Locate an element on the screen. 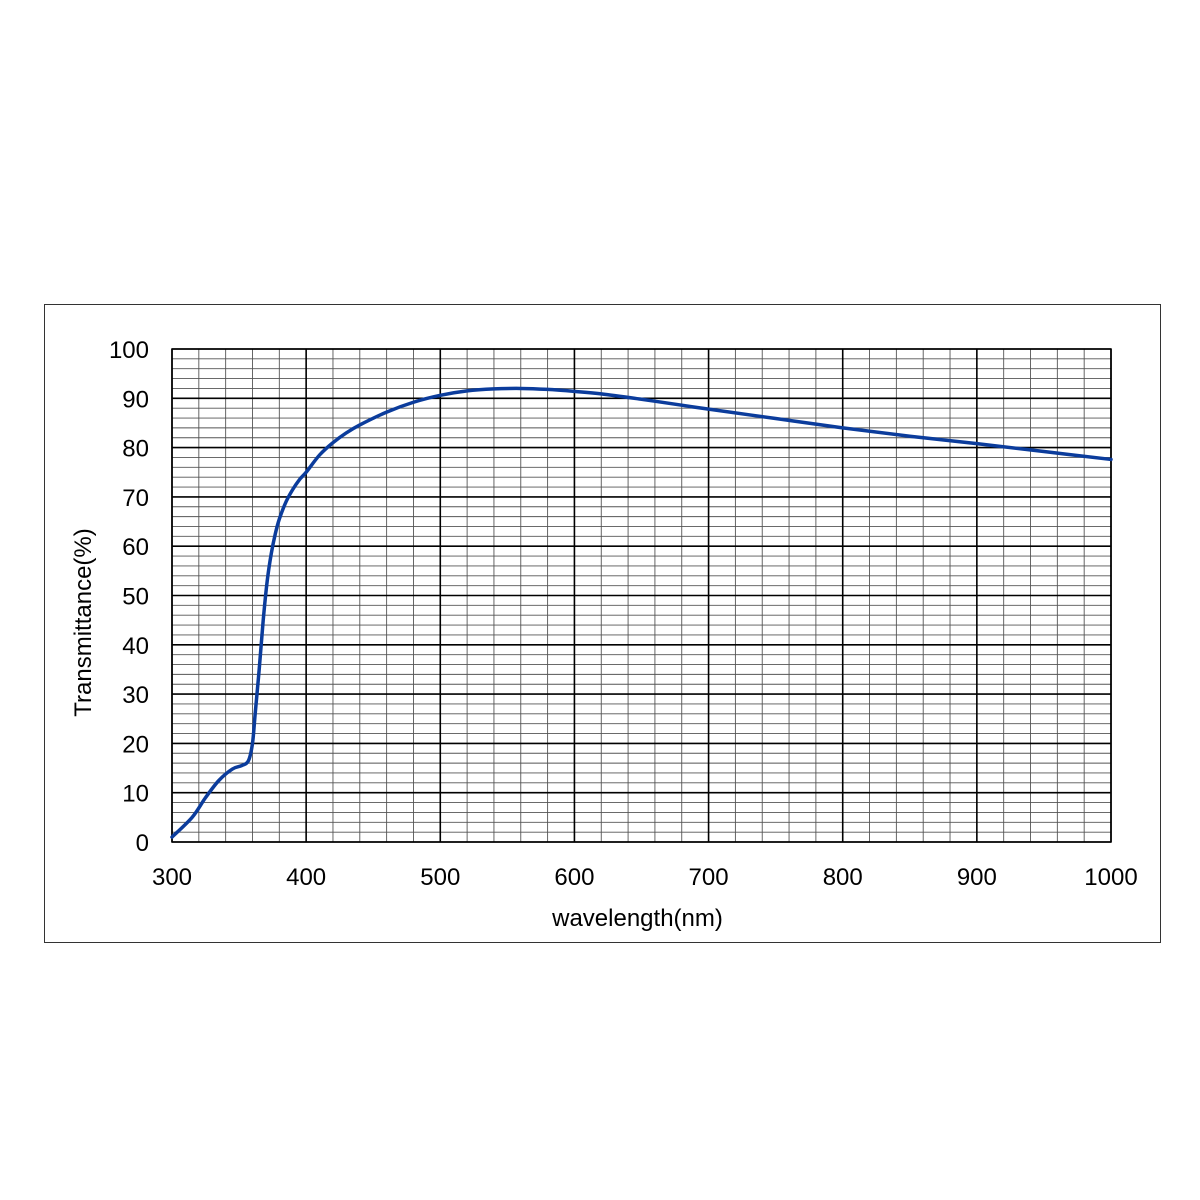  x-tick-label: 900 is located at coordinates (977, 877).